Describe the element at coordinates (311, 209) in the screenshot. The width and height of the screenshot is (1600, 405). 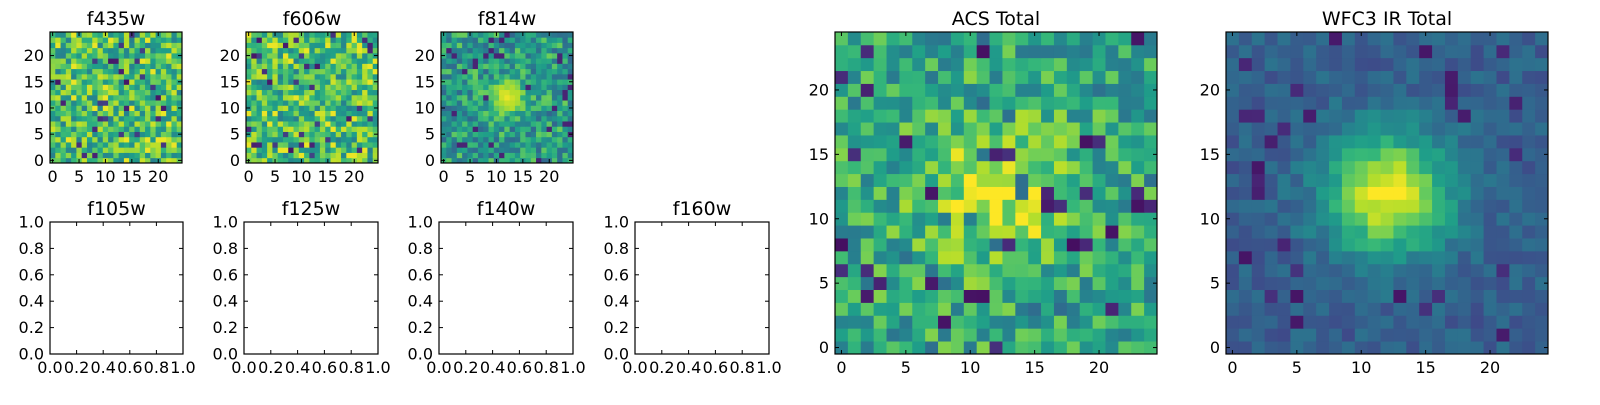
I see `panel-title: f125w` at that location.